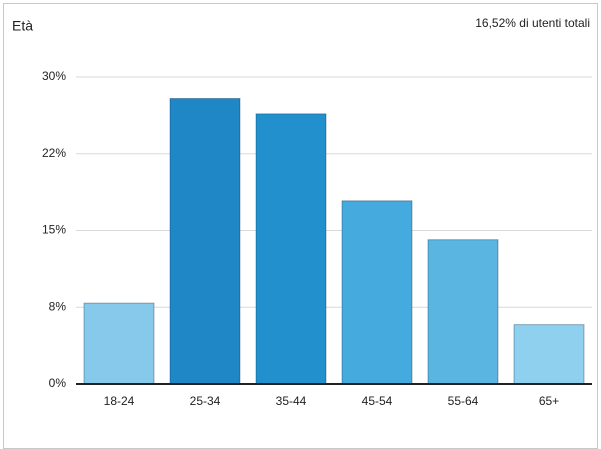  I want to click on x-tick-label: 65+, so click(549, 401).